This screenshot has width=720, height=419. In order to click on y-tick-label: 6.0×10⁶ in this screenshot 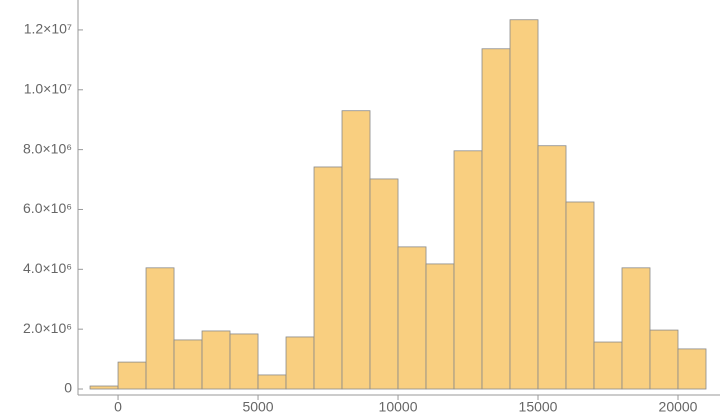, I will do `click(47, 208)`.